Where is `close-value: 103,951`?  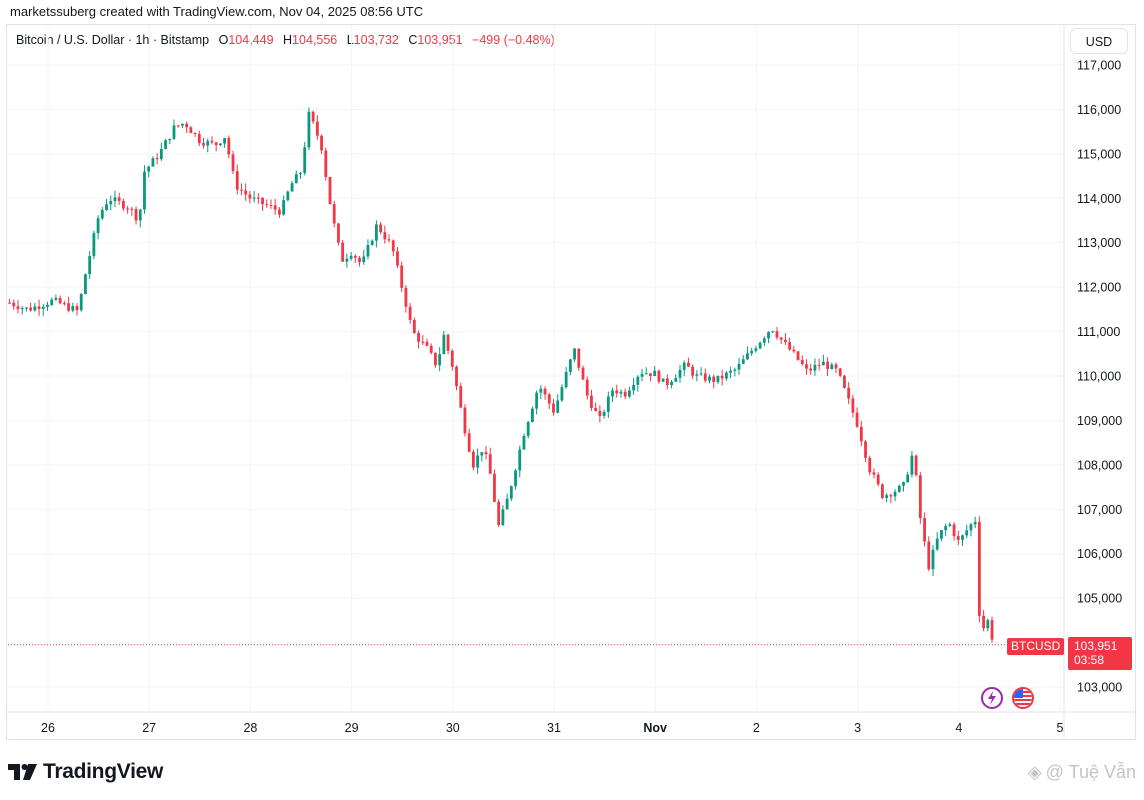
close-value: 103,951 is located at coordinates (440, 40).